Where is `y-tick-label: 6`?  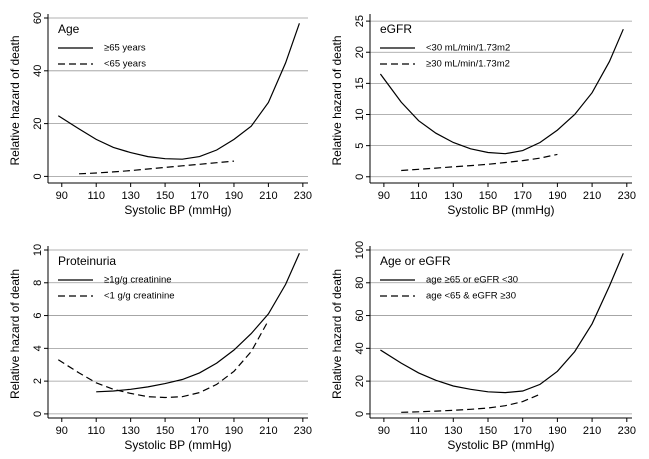
y-tick-label: 6 is located at coordinates (38, 315).